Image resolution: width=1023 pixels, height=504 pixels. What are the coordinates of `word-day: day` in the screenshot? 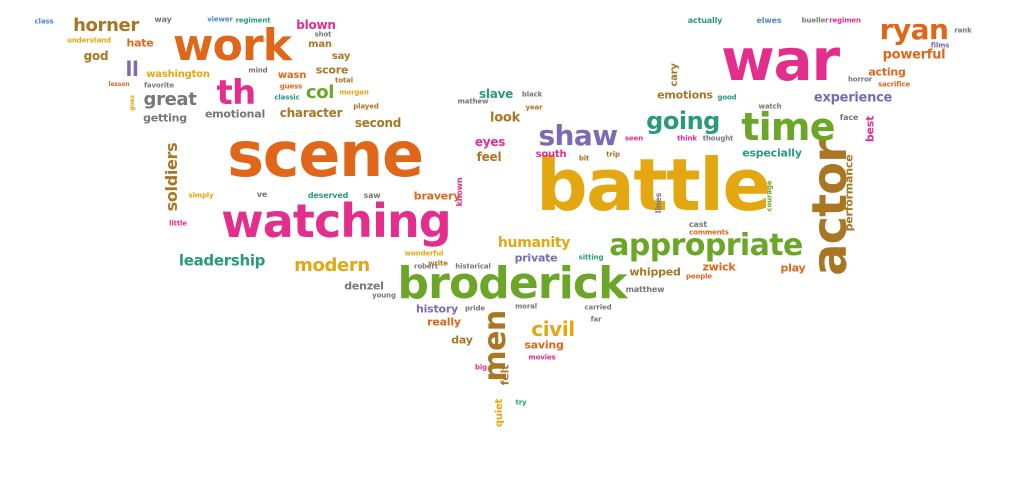 It's located at (462, 340).